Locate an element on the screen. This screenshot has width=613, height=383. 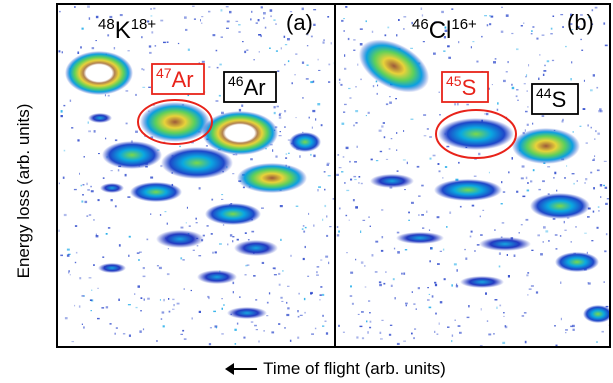
x-axis-label-row: Time of flight (arb. units) is located at coordinates (306, 368).